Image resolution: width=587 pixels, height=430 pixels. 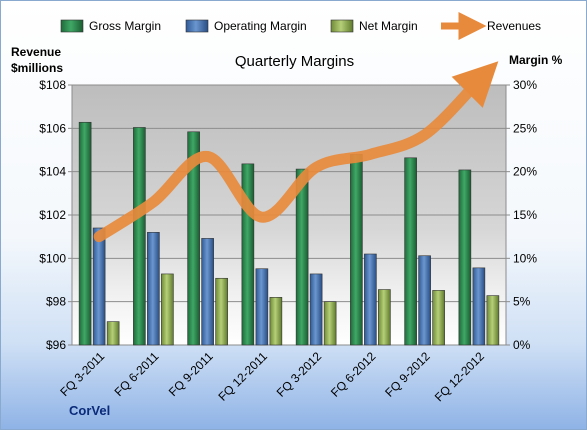 What do you see at coordinates (52, 215) in the screenshot?
I see `left-tick-label: $102` at bounding box center [52, 215].